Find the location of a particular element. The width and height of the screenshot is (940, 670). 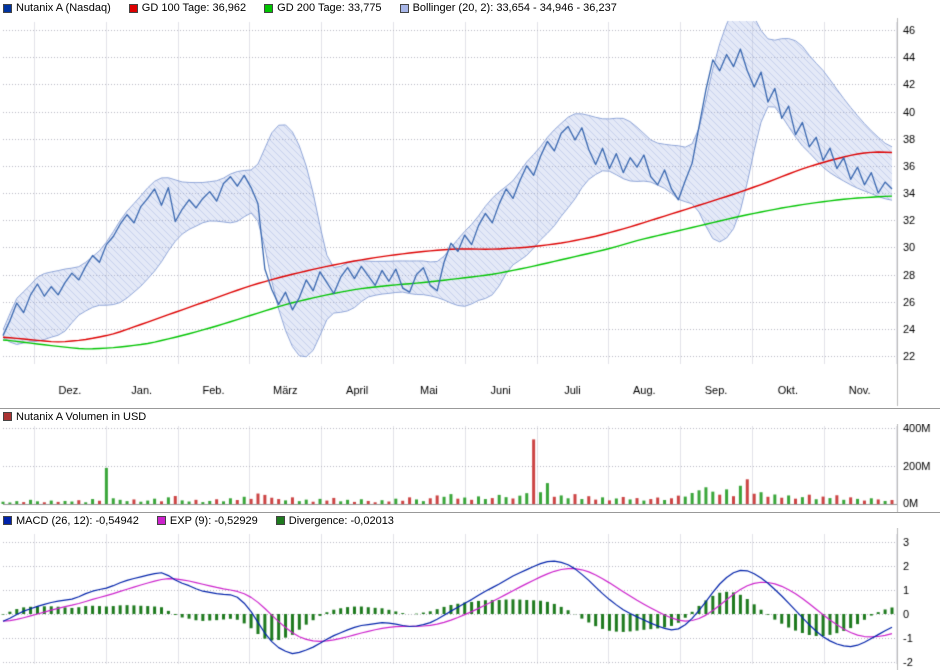

macd-swatch-icon is located at coordinates (7, 520).